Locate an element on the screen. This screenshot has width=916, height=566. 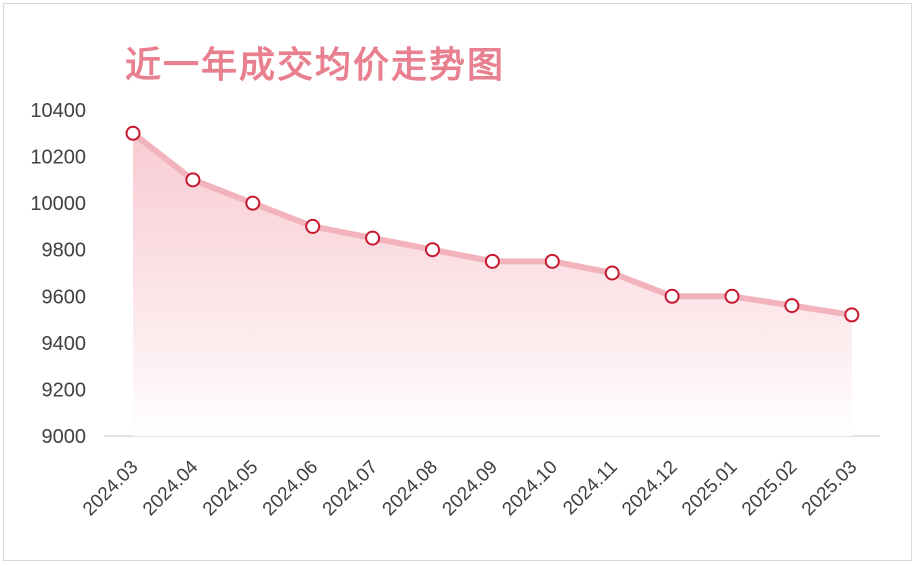
x-tick-label: 2024.12 is located at coordinates (649, 488).